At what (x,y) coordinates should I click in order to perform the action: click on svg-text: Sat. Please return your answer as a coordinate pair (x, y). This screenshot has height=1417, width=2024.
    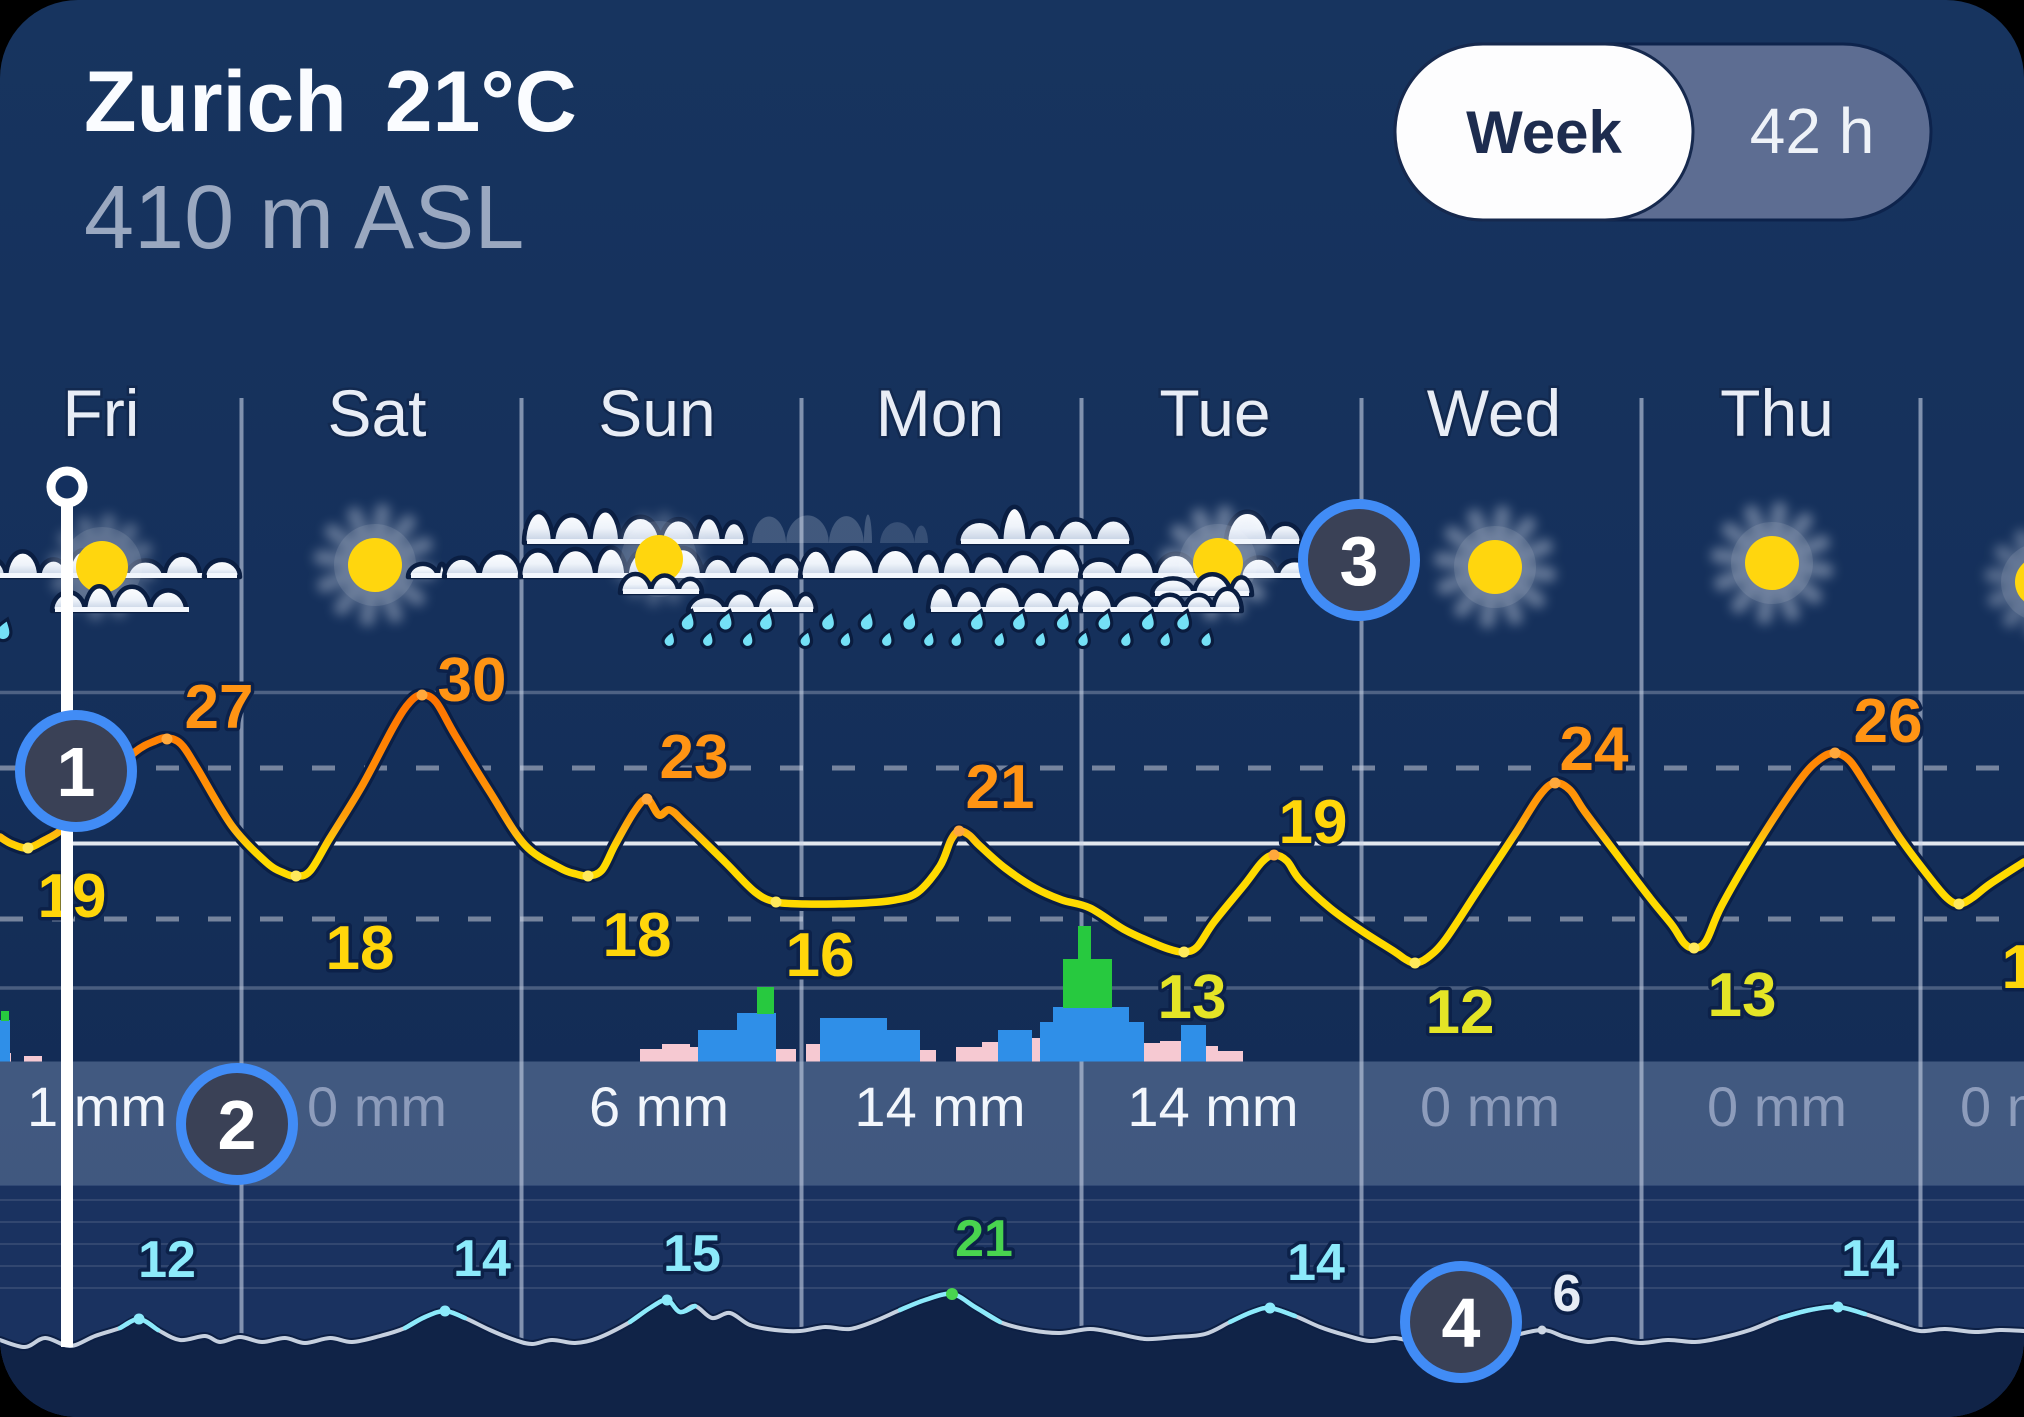
    Looking at the image, I should click on (376, 413).